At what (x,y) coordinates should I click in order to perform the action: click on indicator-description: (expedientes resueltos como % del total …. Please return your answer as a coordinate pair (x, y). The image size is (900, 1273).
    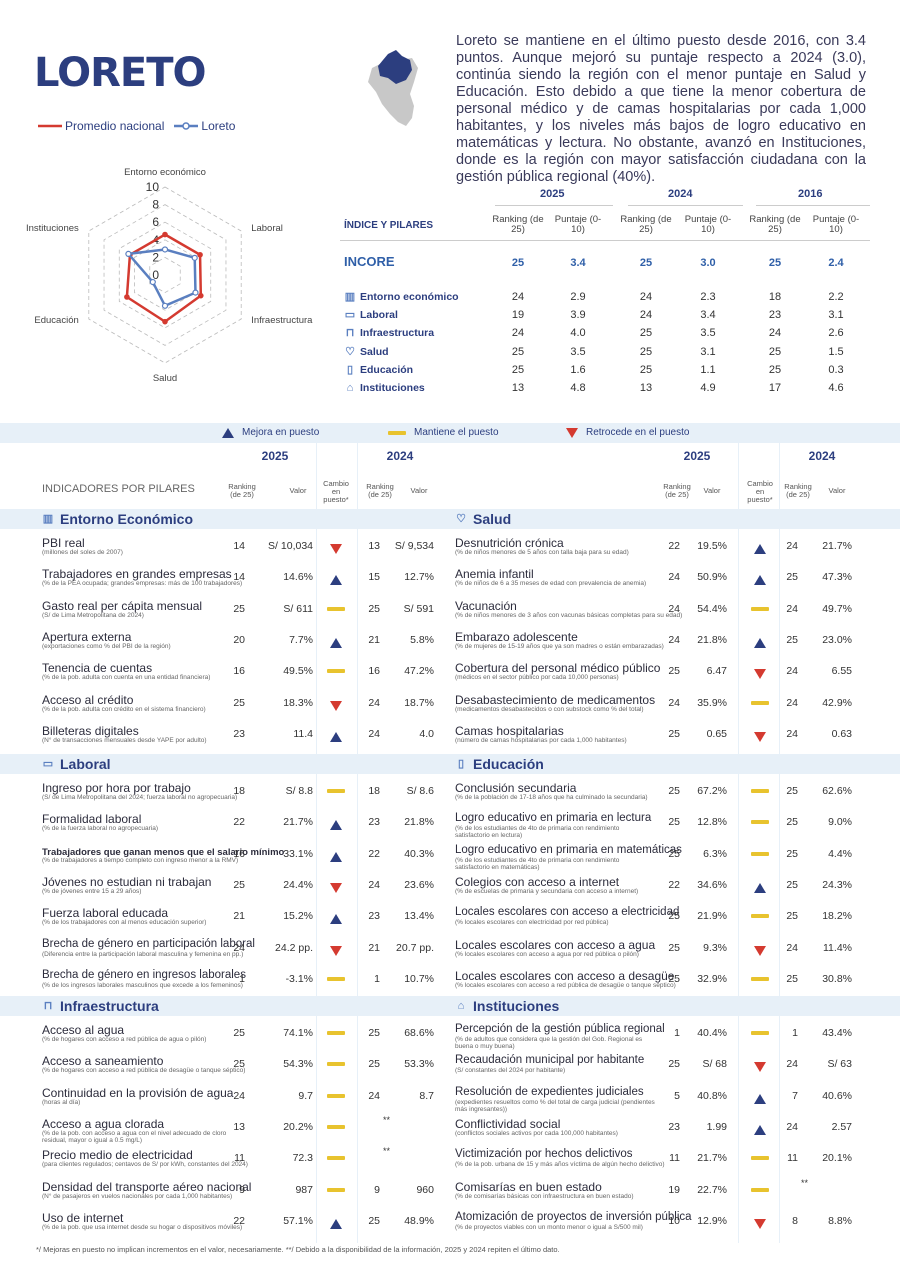
    Looking at the image, I should click on (555, 1105).